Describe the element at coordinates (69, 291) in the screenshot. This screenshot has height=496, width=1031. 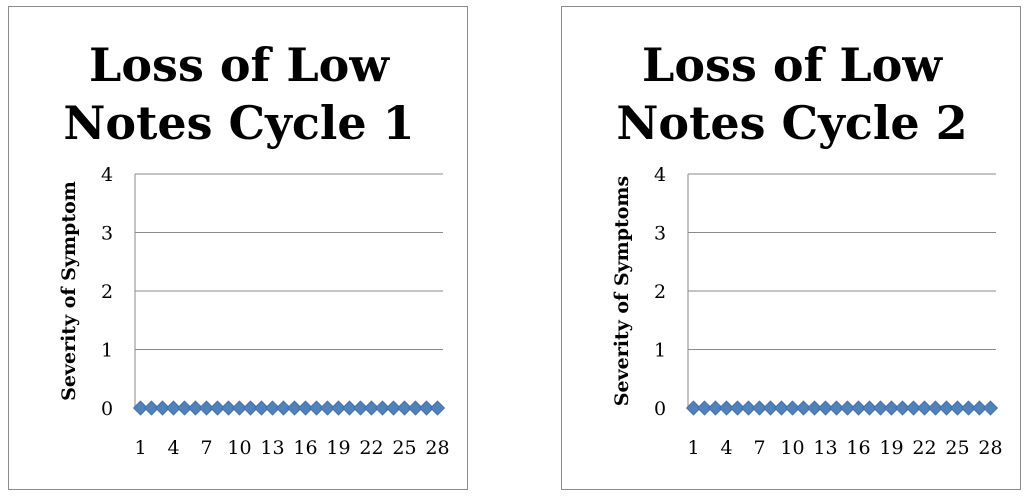
I see `y-axis-label: Severity of Symptom` at that location.